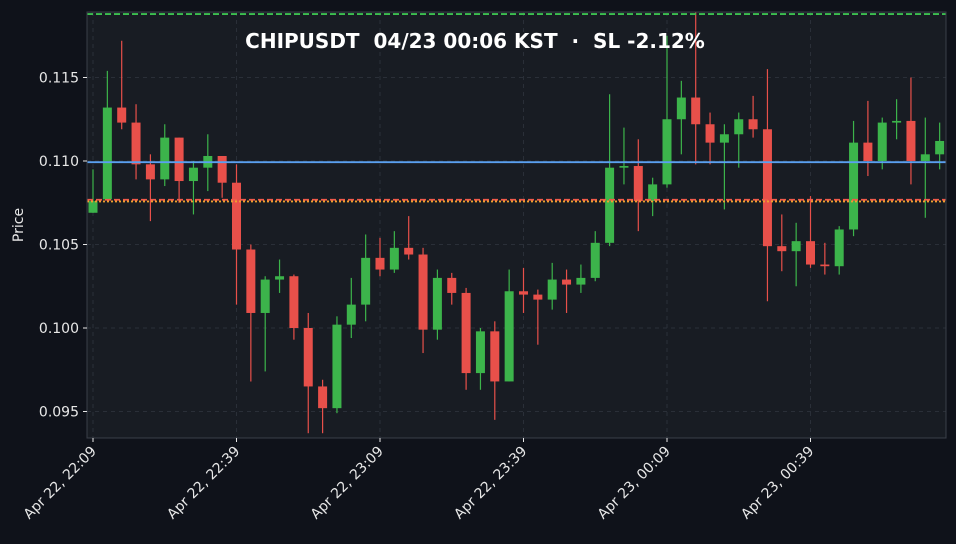  Describe the element at coordinates (59, 79) in the screenshot. I see `y-tick-label: 0.115` at that location.